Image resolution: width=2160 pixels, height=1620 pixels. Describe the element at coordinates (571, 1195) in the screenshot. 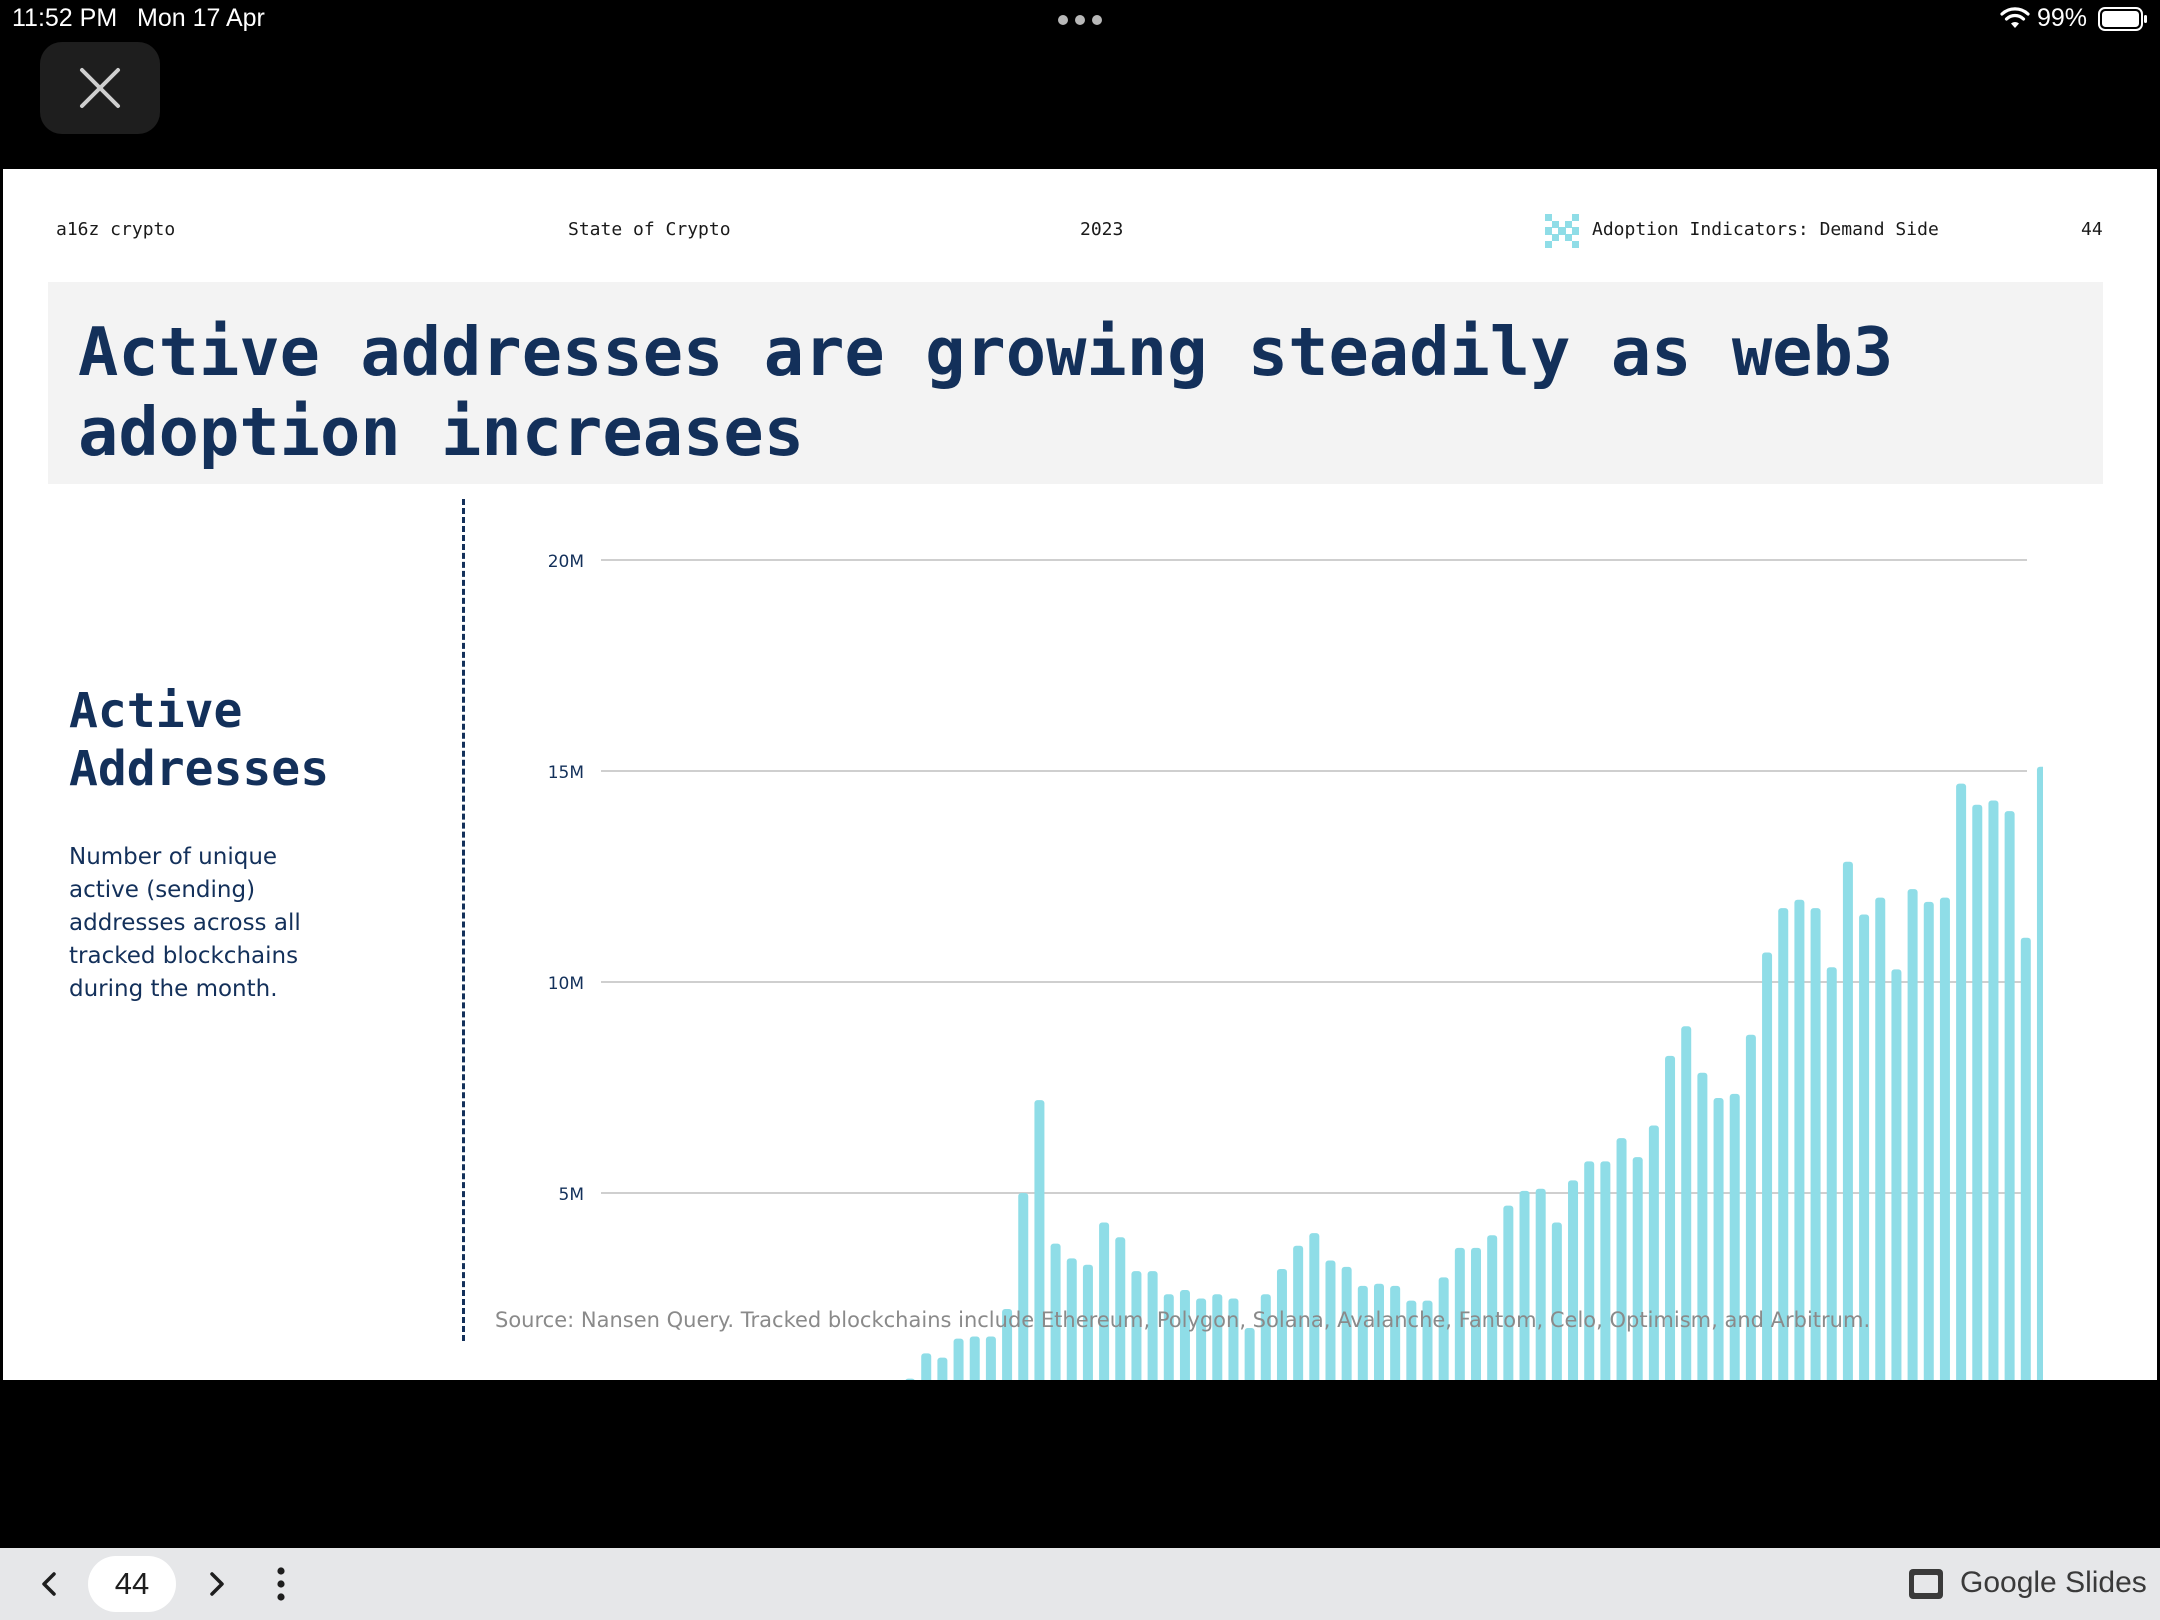

I see `y-tick-label: 5M` at that location.